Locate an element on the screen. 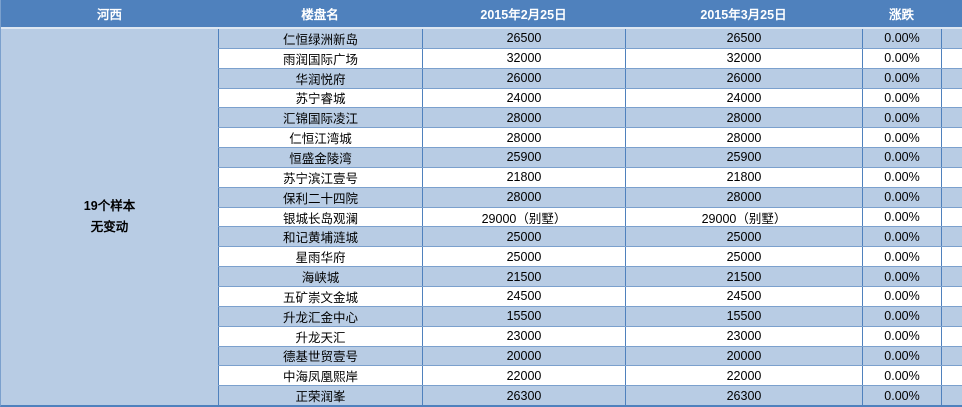 Image resolution: width=962 pixels, height=407 pixels. cell-building-name: 苏宁滨江壹号 is located at coordinates (320, 177).